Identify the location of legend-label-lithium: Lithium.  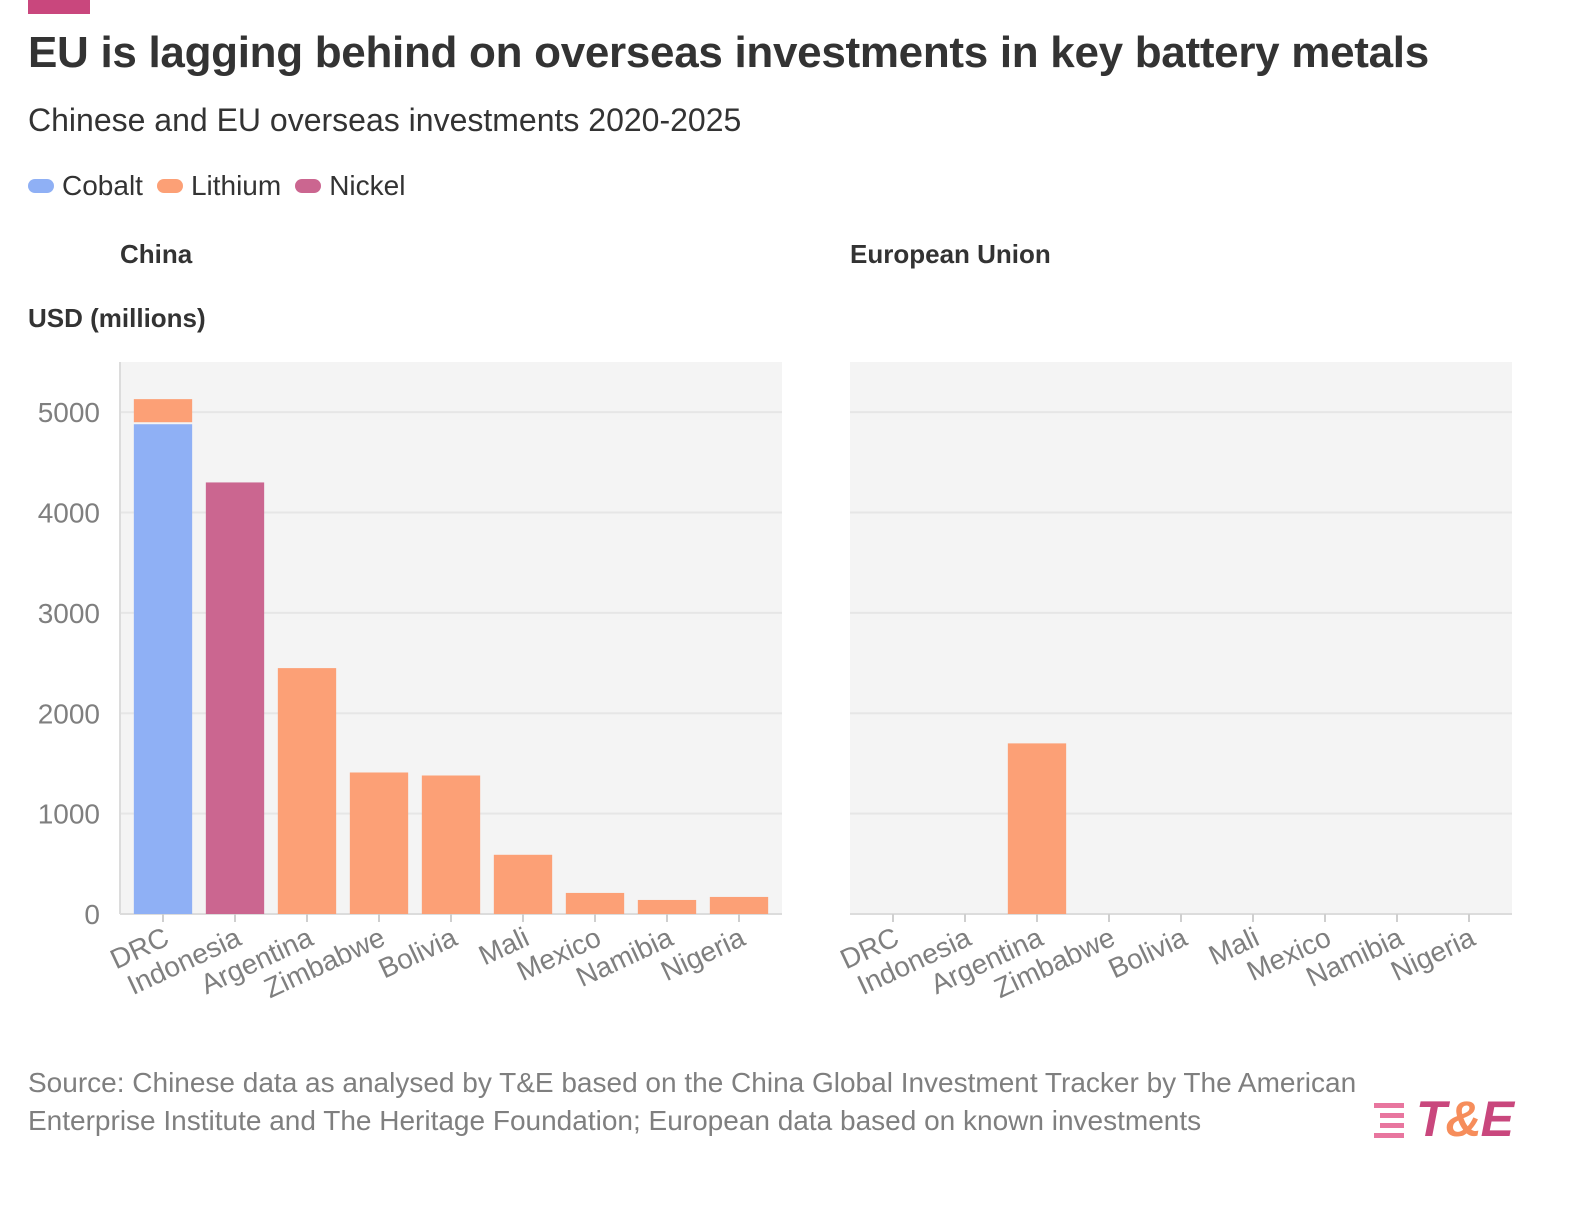
(236, 185).